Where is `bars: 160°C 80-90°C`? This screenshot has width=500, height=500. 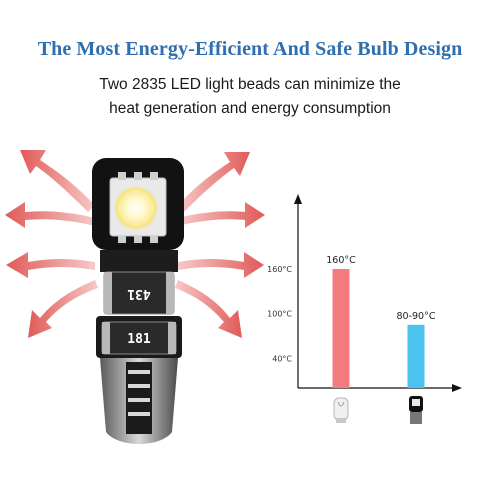 bars: 160°C 80-90°C is located at coordinates (381, 321).